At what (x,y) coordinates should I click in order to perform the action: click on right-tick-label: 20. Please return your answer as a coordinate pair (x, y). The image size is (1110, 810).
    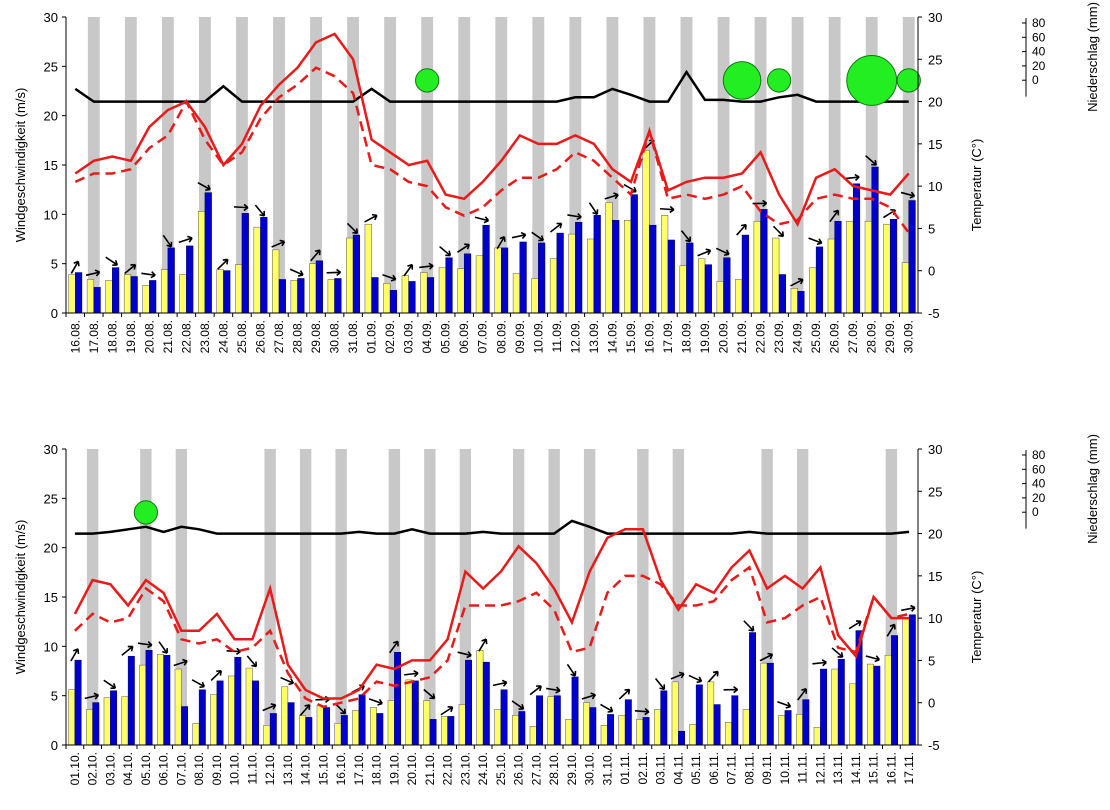
    Looking at the image, I should click on (935, 534).